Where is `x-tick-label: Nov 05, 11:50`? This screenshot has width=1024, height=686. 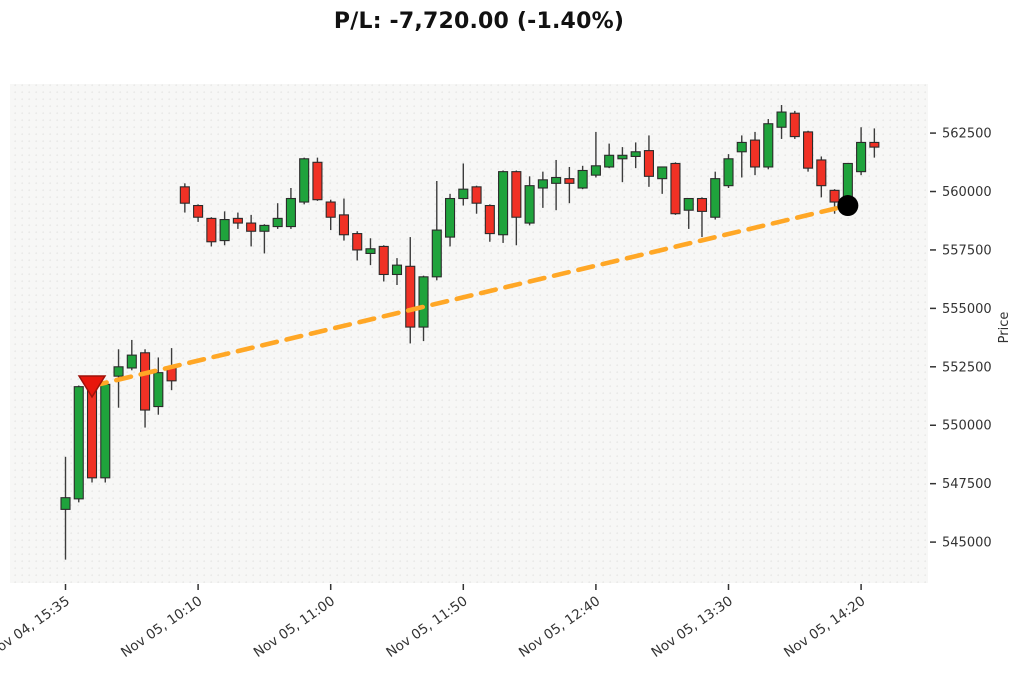
x-tick-label: Nov 05, 11:50 is located at coordinates (426, 627).